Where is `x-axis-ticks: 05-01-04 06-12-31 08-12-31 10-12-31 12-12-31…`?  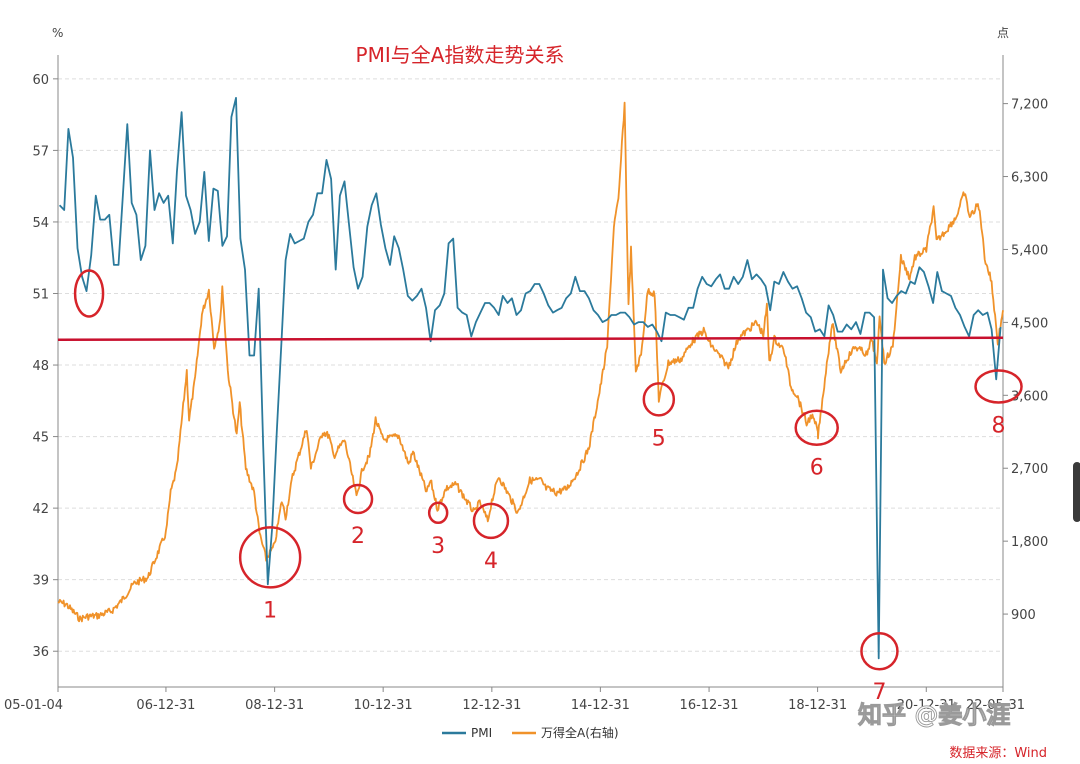 x-axis-ticks: 05-01-04 06-12-31 08-12-31 10-12-31 12-12-31… is located at coordinates (514, 700).